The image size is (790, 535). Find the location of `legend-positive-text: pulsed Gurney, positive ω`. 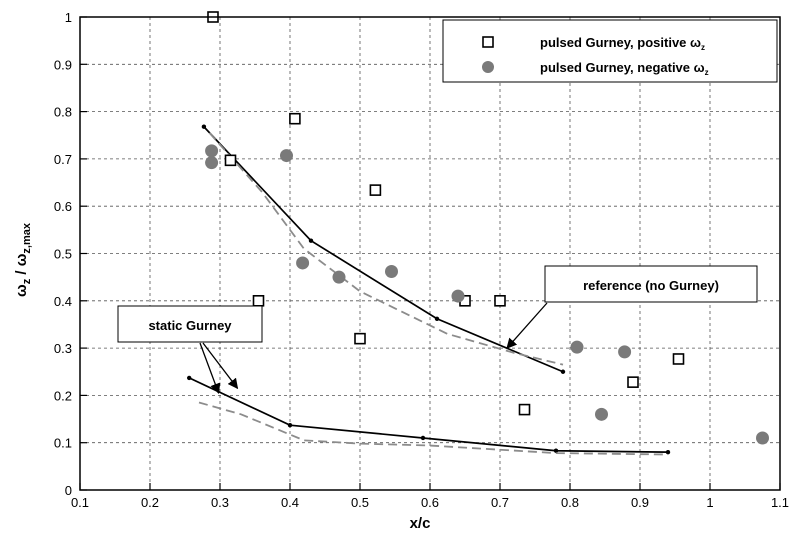

legend-positive-text: pulsed Gurney, positive ω is located at coordinates (620, 42).